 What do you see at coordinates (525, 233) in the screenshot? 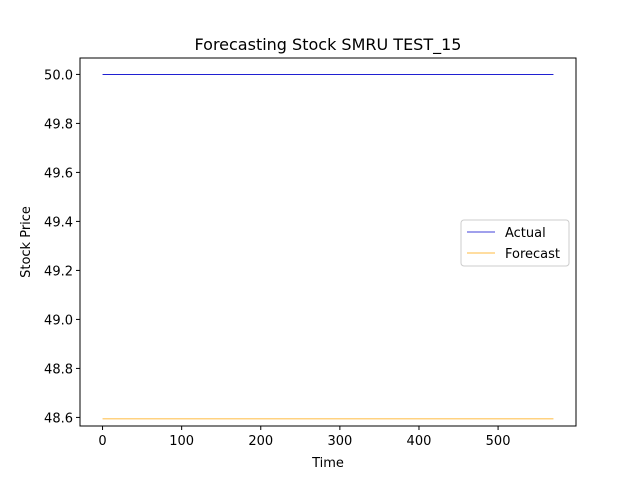
I see `legend-label-actual: Actual` at bounding box center [525, 233].